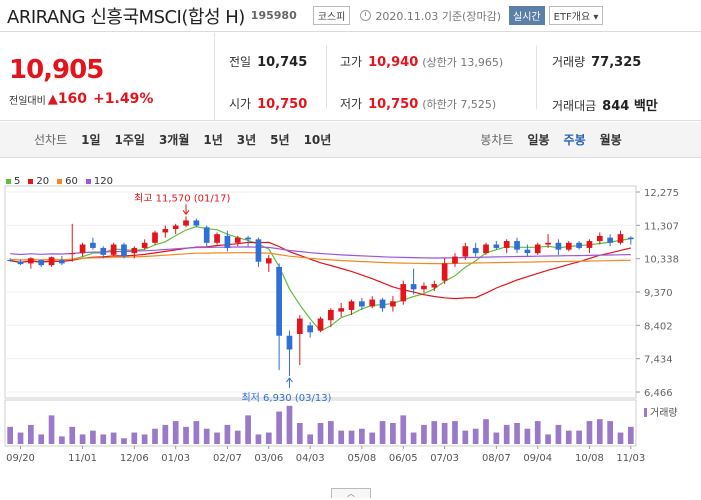 This screenshot has width=701, height=500. Describe the element at coordinates (393, 62) in the screenshot. I see `stat-value: 10,940` at that location.